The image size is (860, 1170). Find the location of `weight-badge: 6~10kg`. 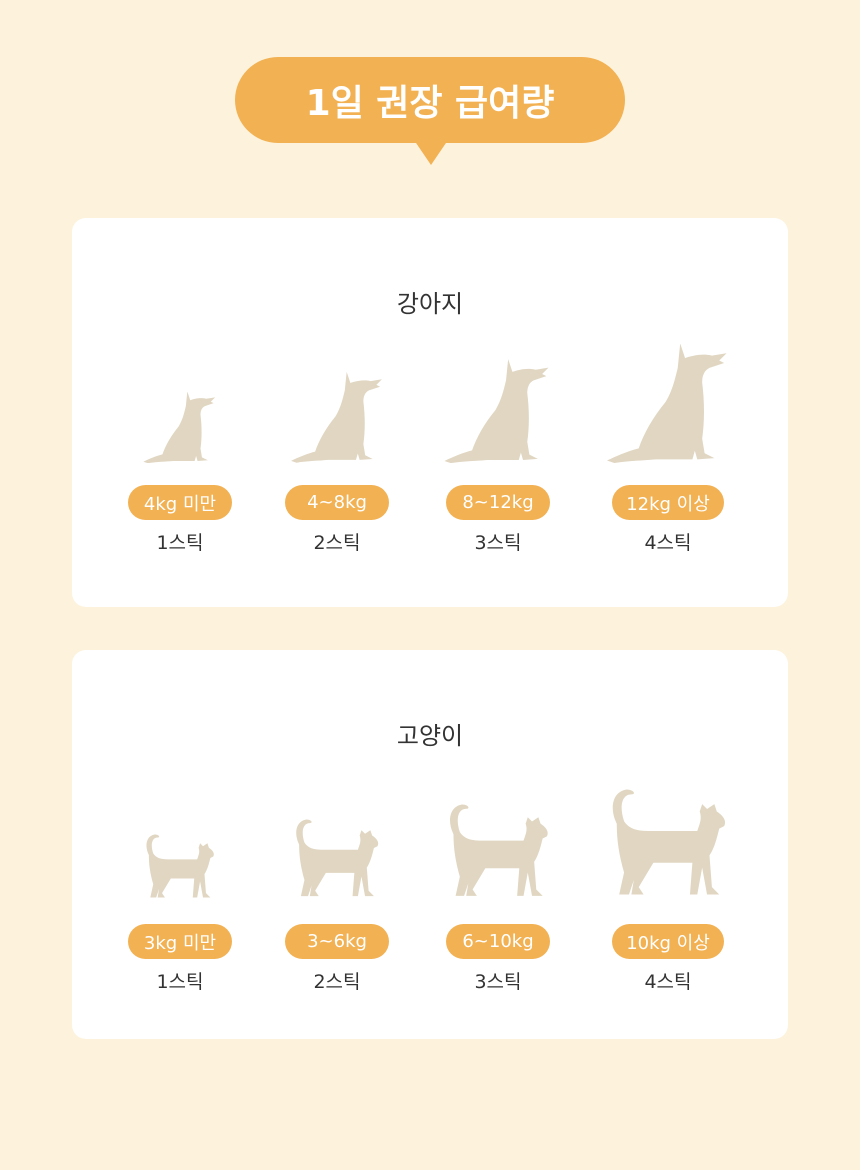

weight-badge: 6~10kg is located at coordinates (498, 941).